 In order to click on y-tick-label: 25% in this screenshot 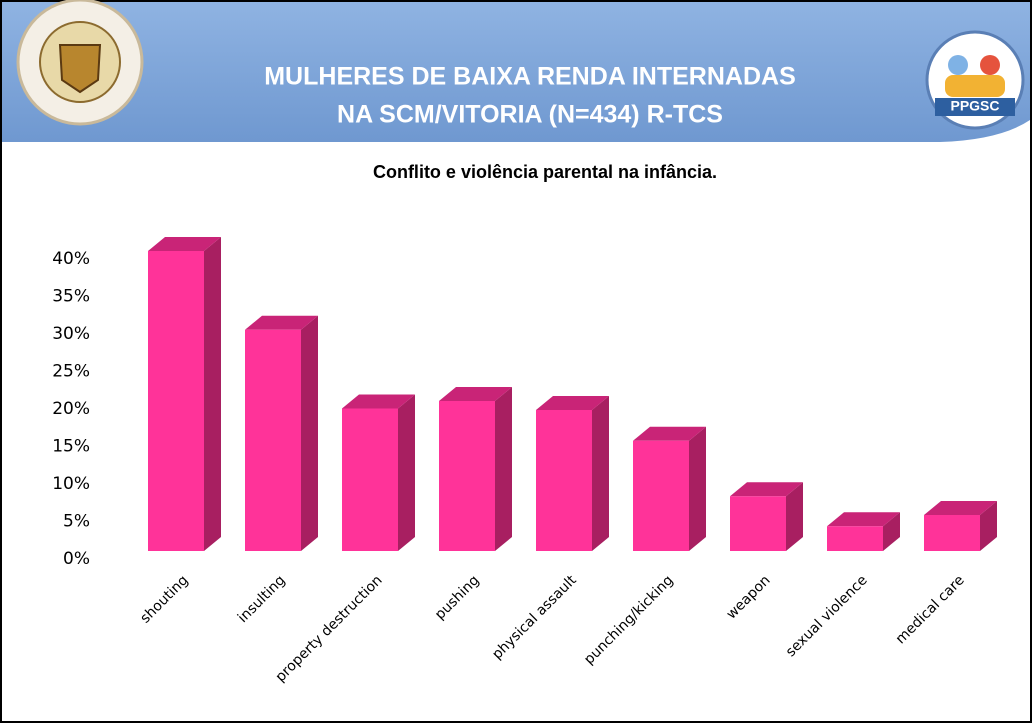, I will do `click(71, 372)`.